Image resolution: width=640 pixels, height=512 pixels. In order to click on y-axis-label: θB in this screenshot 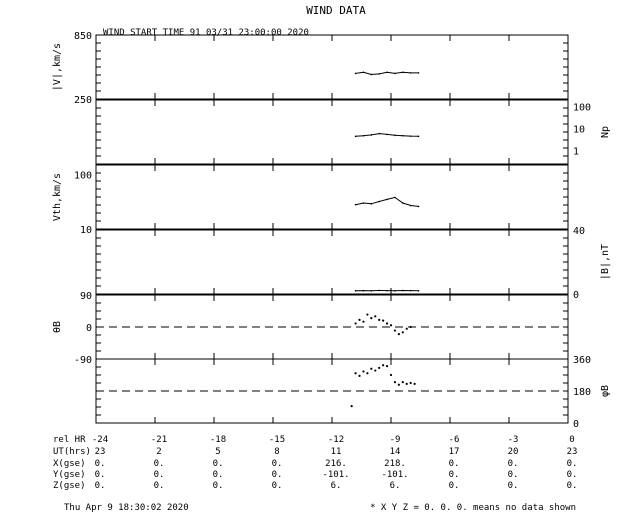, I will do `click(57, 327)`.